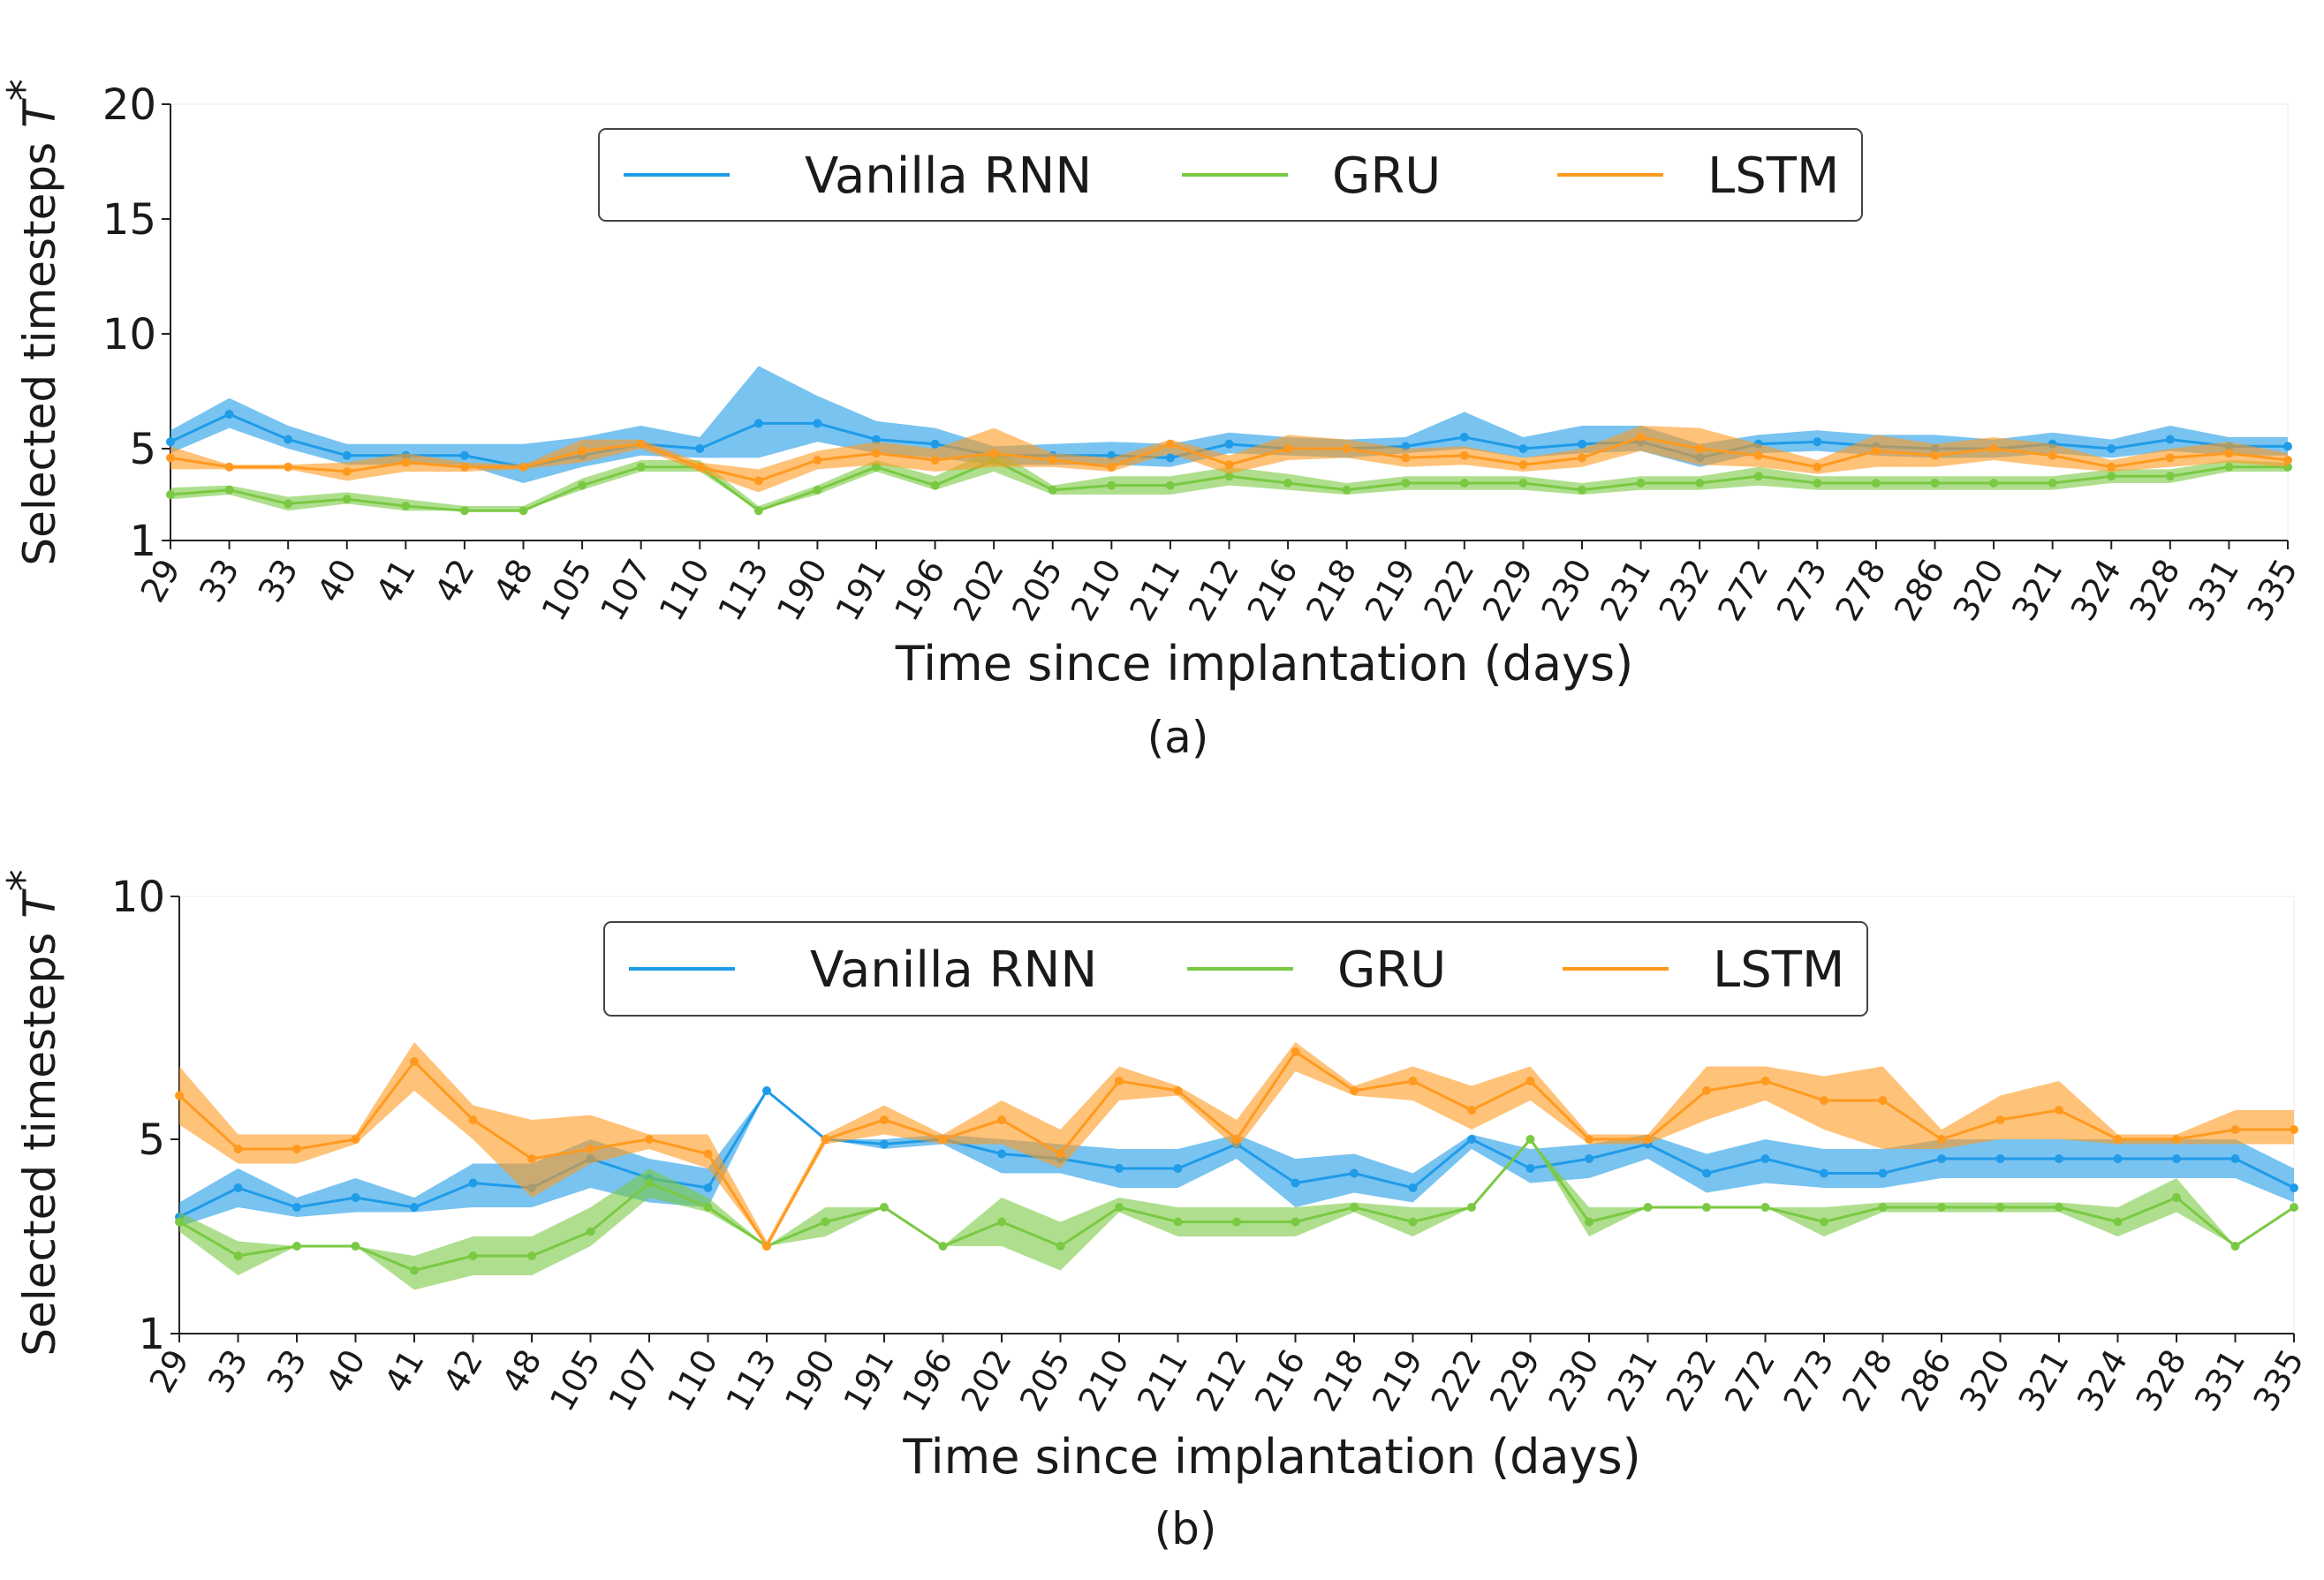 The height and width of the screenshot is (1580, 2324). What do you see at coordinates (684, 590) in the screenshot?
I see `x-tick-label: 110` at bounding box center [684, 590].